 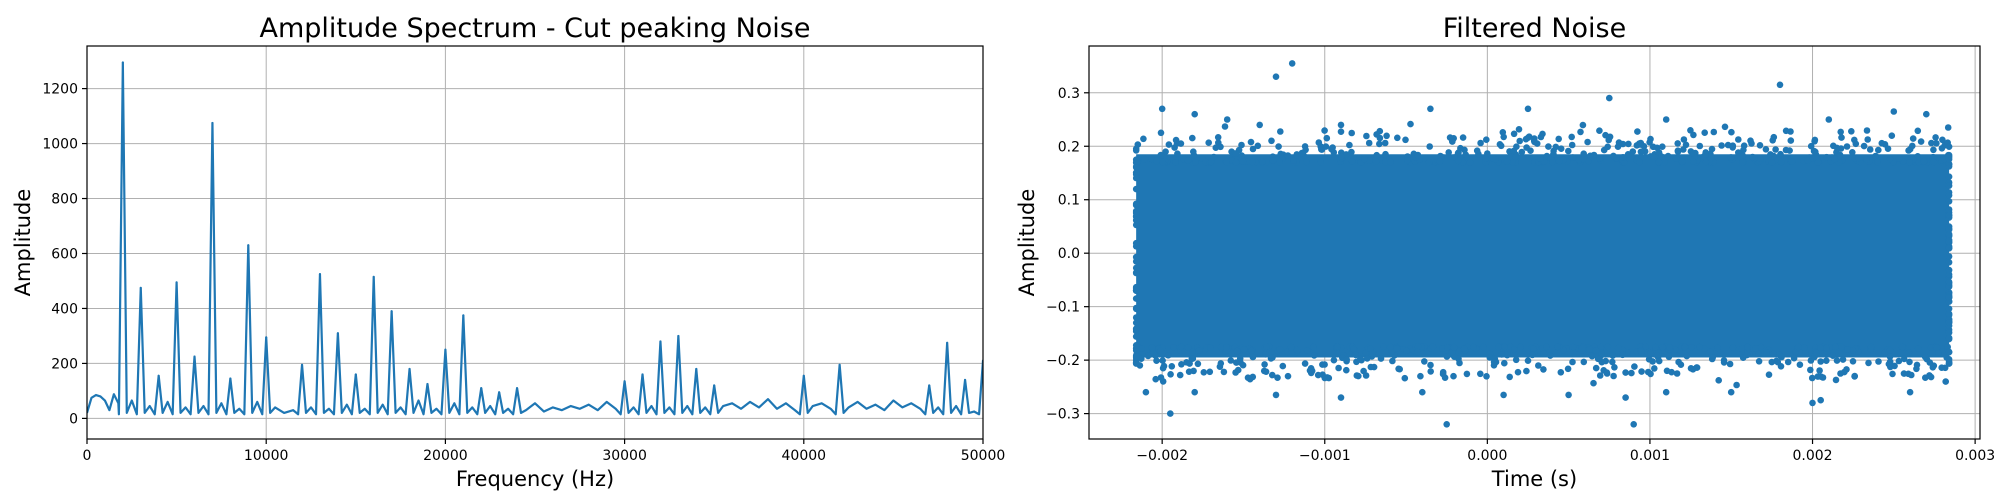 I want to click on y-tick-label: −0.3, so click(x=1063, y=415).